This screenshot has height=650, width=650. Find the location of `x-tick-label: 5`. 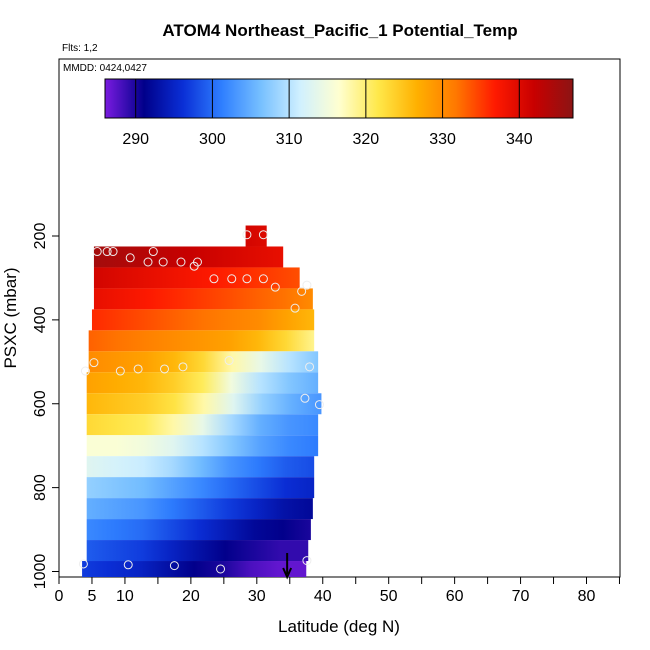

x-tick-label: 5 is located at coordinates (92, 596).